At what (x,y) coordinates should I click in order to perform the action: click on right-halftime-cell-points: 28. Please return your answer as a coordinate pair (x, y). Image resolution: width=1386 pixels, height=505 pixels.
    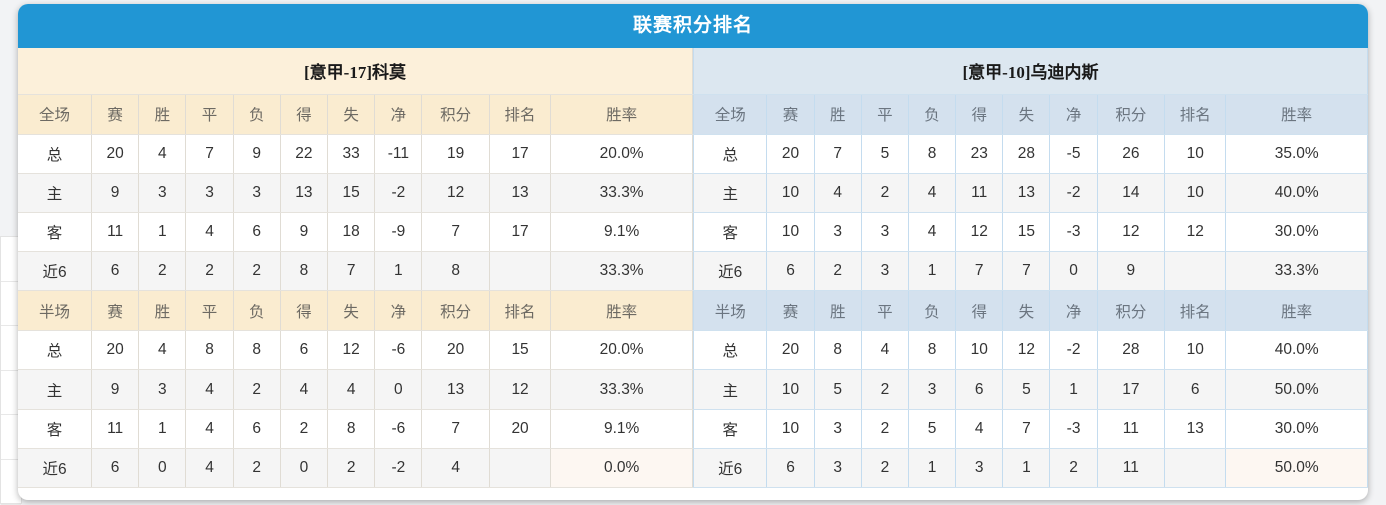
    Looking at the image, I should click on (1131, 350).